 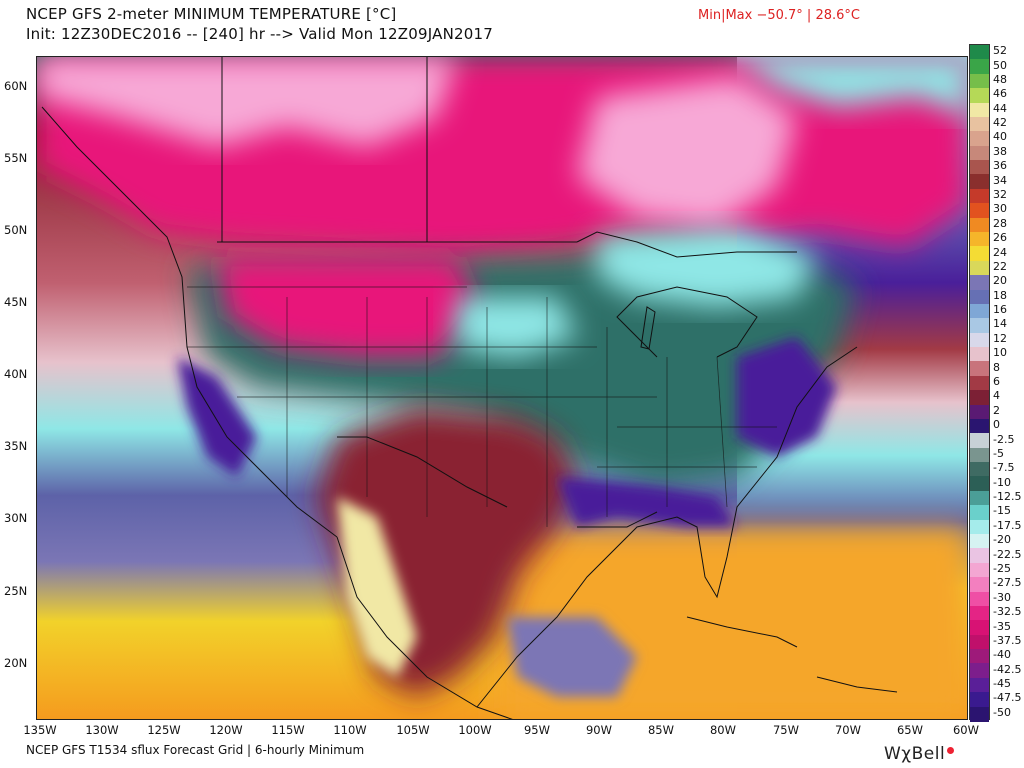 I want to click on lat-label: 35N, so click(x=16, y=446).